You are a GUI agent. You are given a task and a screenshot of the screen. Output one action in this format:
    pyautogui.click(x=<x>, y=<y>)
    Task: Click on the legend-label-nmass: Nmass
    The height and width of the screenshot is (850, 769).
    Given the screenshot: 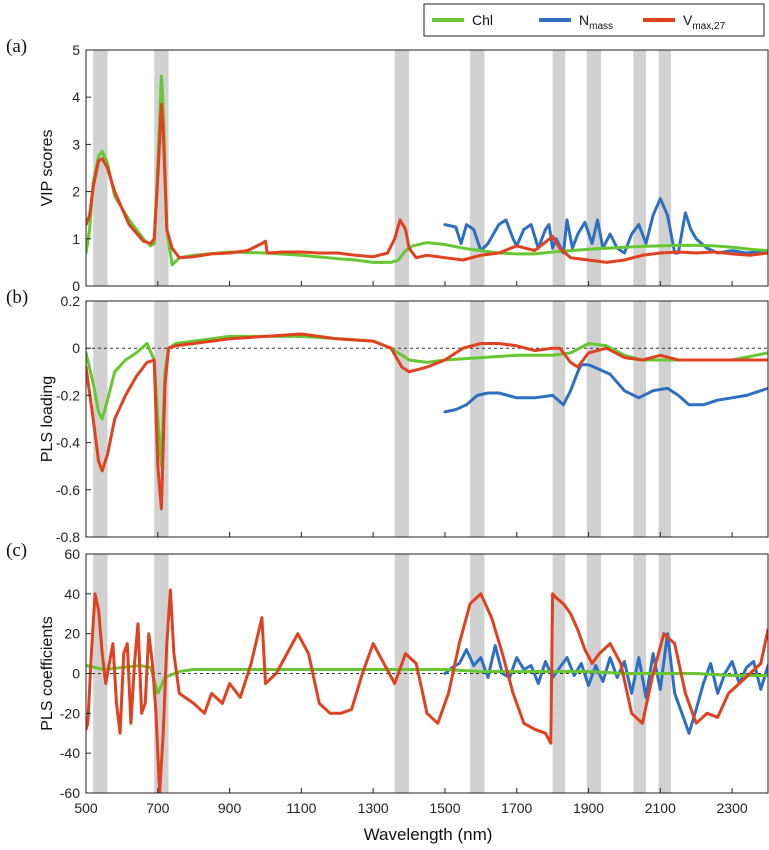 What is the action you would take?
    pyautogui.click(x=596, y=22)
    